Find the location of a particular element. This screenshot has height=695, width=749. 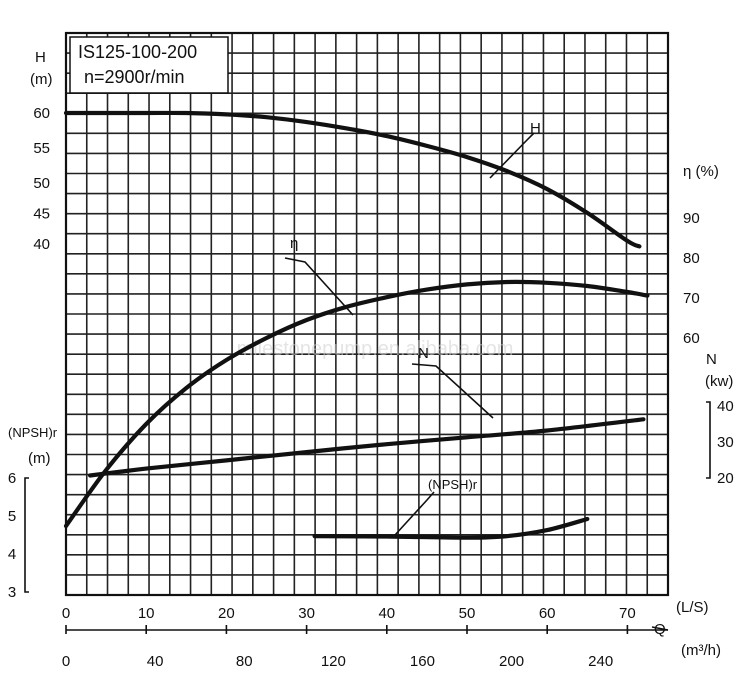

eta-tick-label: 60 is located at coordinates (691, 338).